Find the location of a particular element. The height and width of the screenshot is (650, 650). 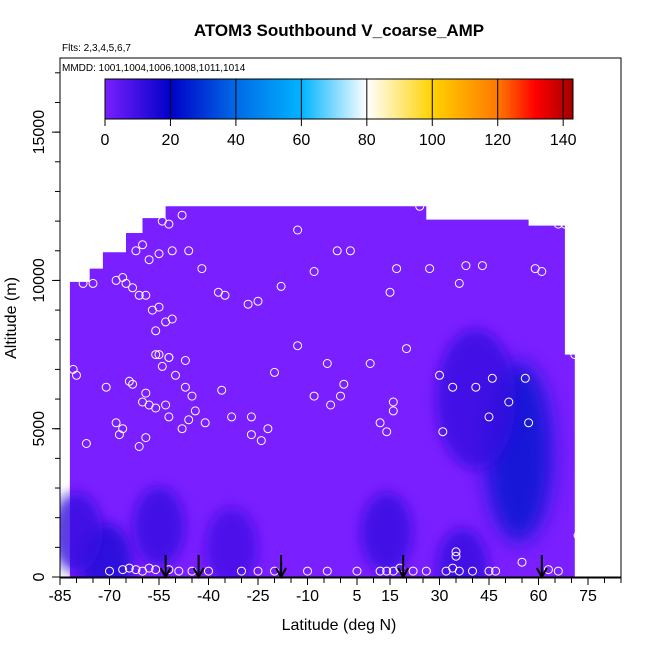

x-tick-label: -10 is located at coordinates (307, 596).